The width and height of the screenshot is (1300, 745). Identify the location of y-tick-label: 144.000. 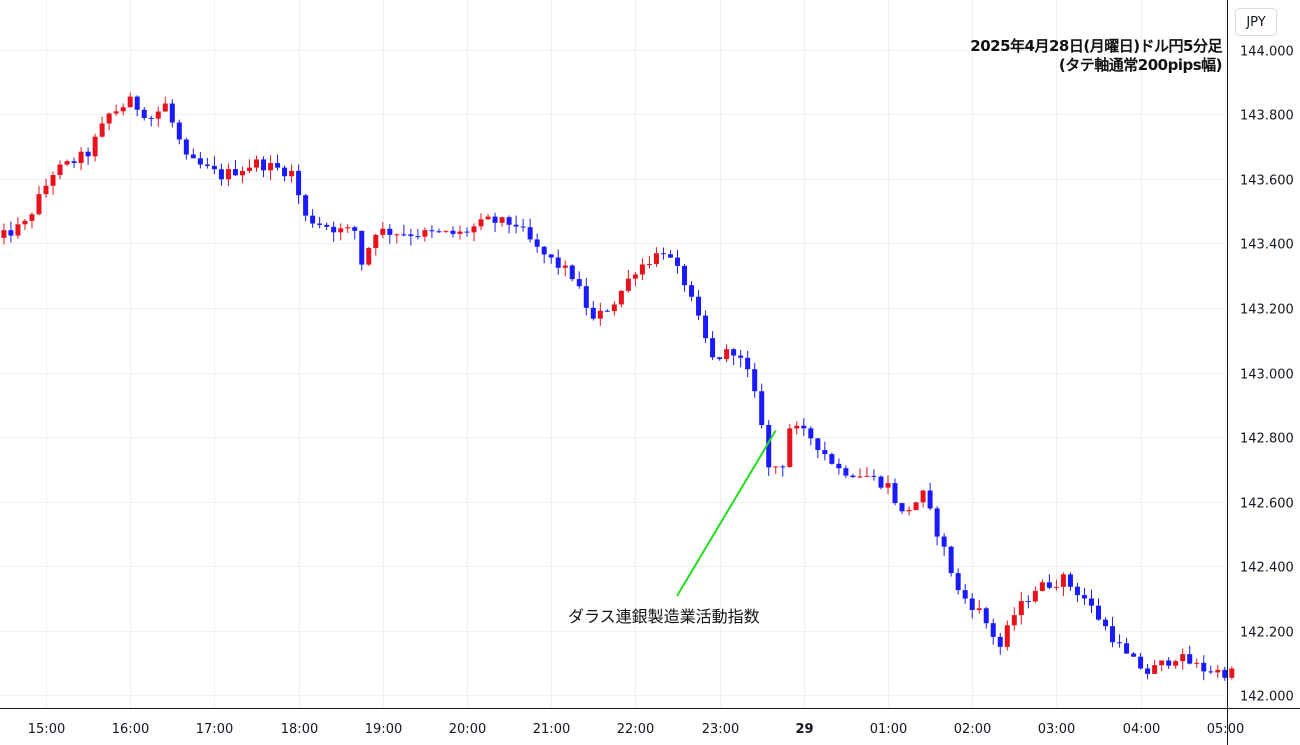
(1267, 52).